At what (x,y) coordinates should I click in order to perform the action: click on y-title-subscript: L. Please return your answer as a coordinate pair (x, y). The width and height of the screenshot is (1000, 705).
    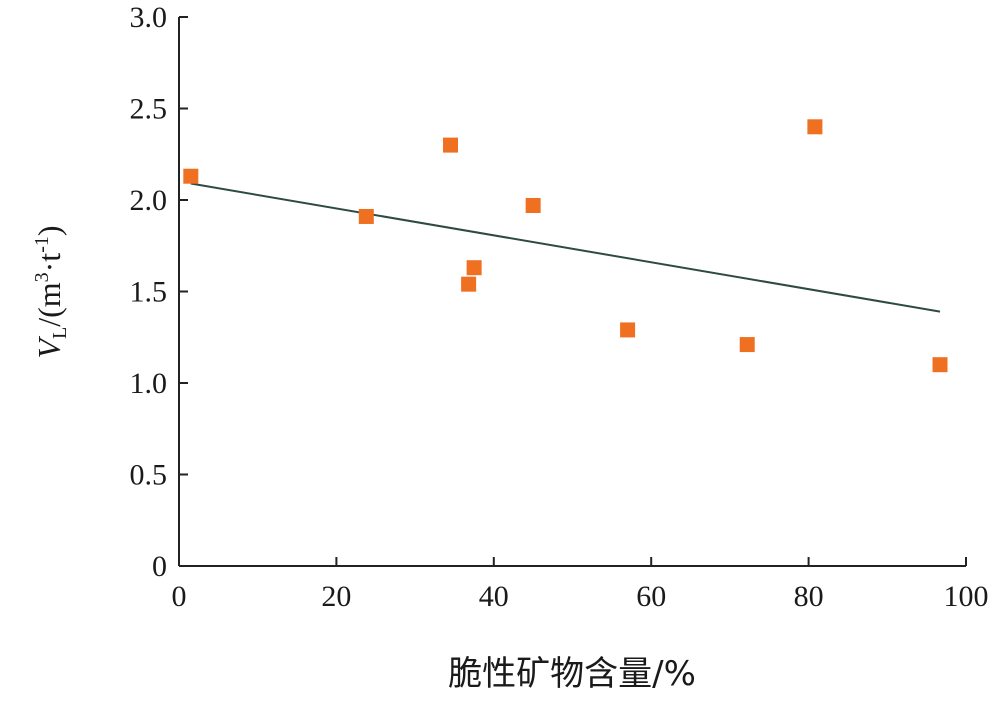
    Looking at the image, I should click on (60, 333).